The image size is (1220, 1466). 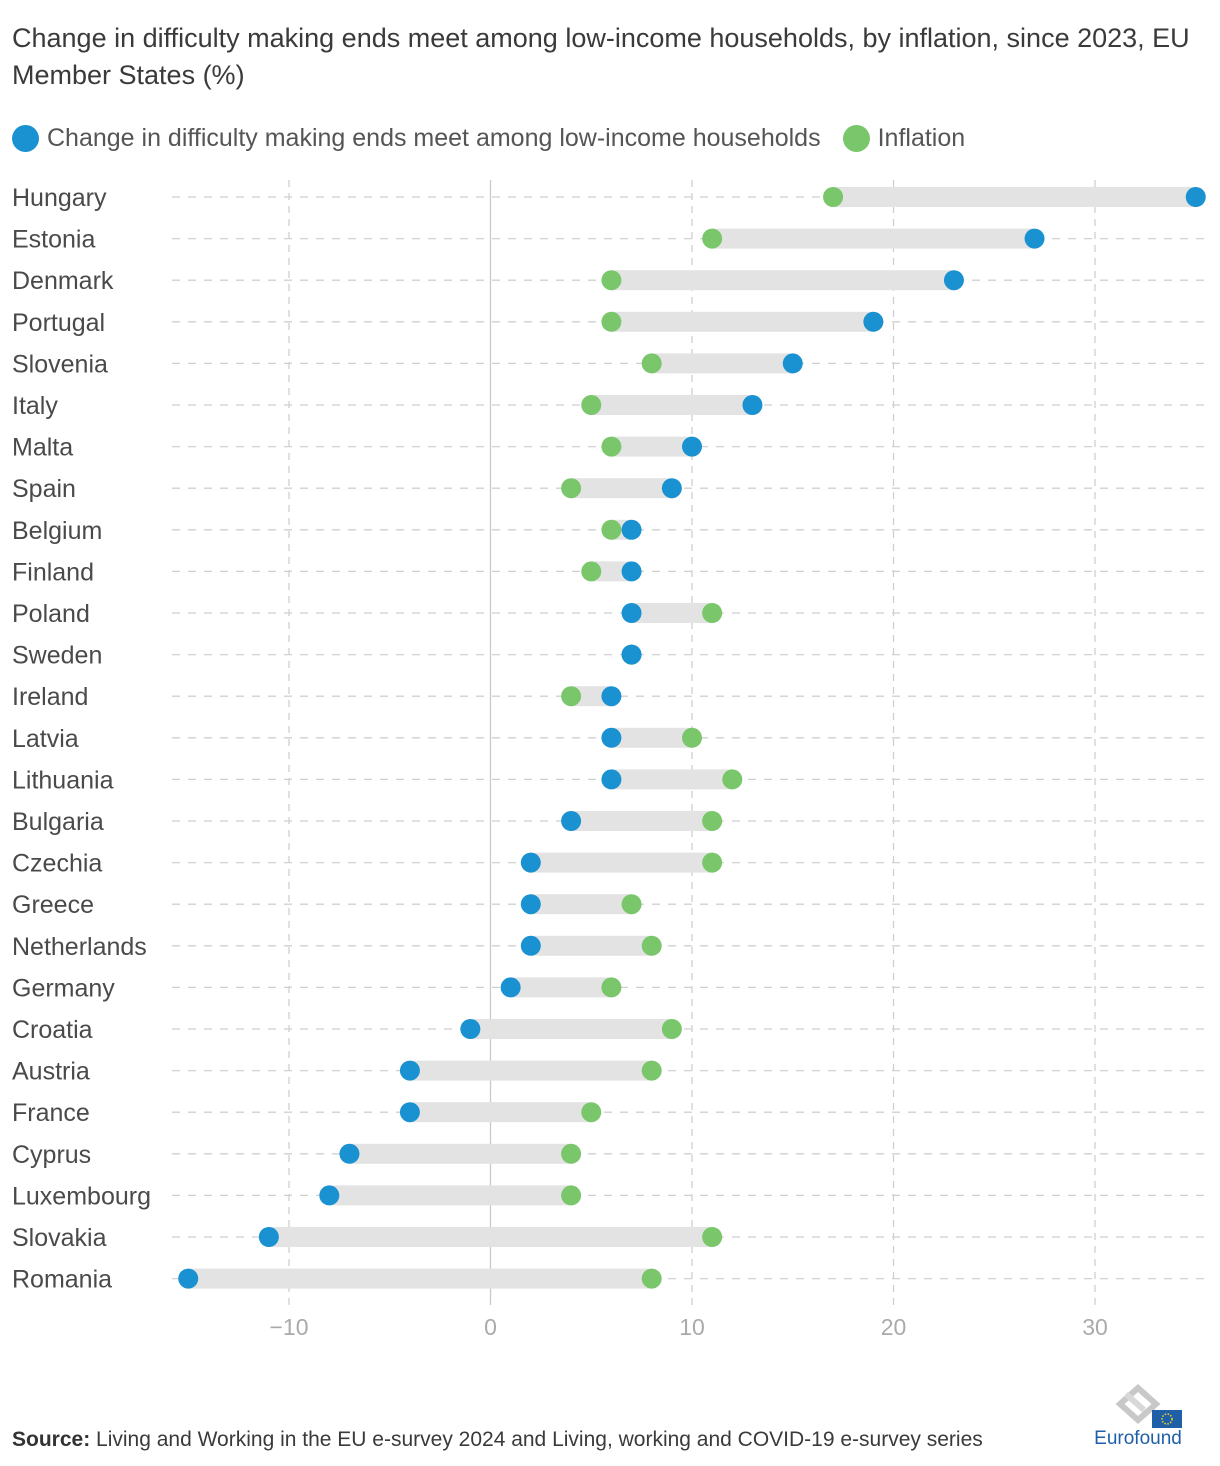 I want to click on category-label: Poland, so click(x=51, y=614).